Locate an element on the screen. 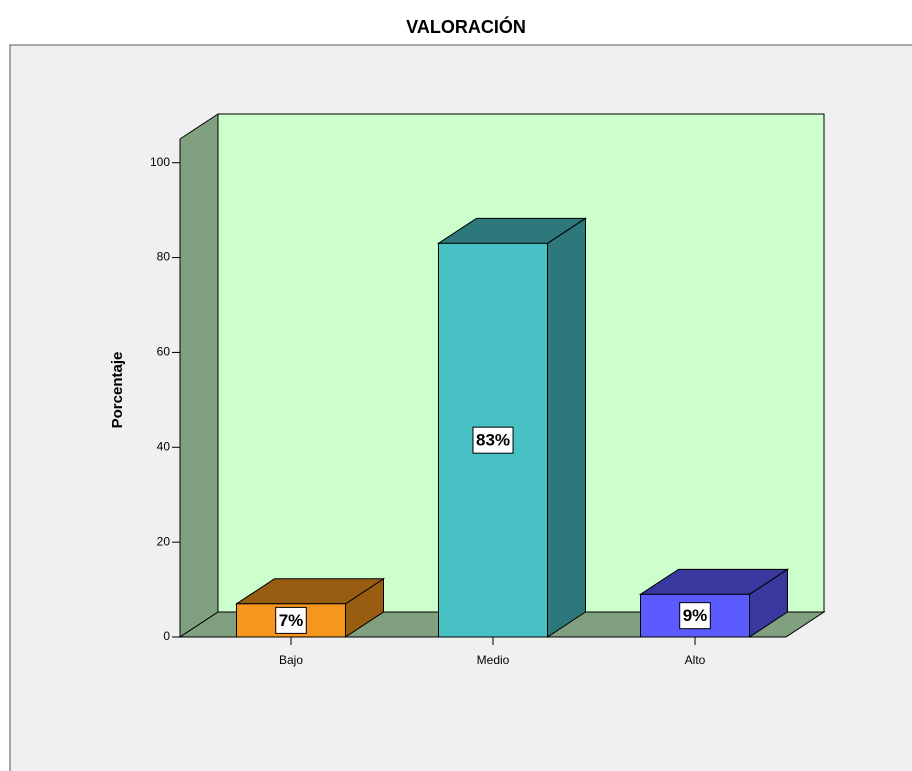 Image resolution: width=912 pixels, height=771 pixels. value-label: 7% is located at coordinates (291, 620).